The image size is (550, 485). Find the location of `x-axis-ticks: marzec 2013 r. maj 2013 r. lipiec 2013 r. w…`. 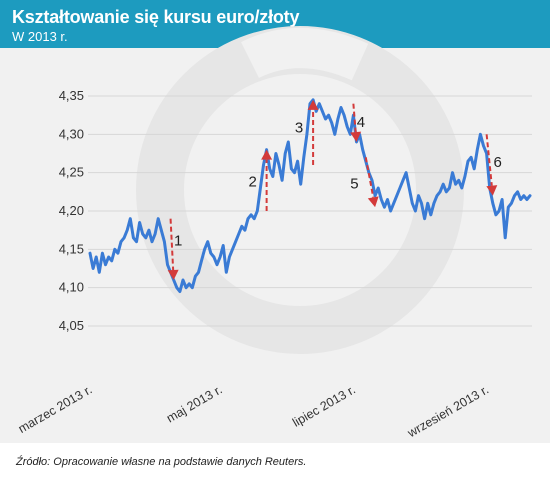

x-axis-ticks: marzec 2013 r. maj 2013 r. lipiec 2013 r. w… is located at coordinates (253, 411).